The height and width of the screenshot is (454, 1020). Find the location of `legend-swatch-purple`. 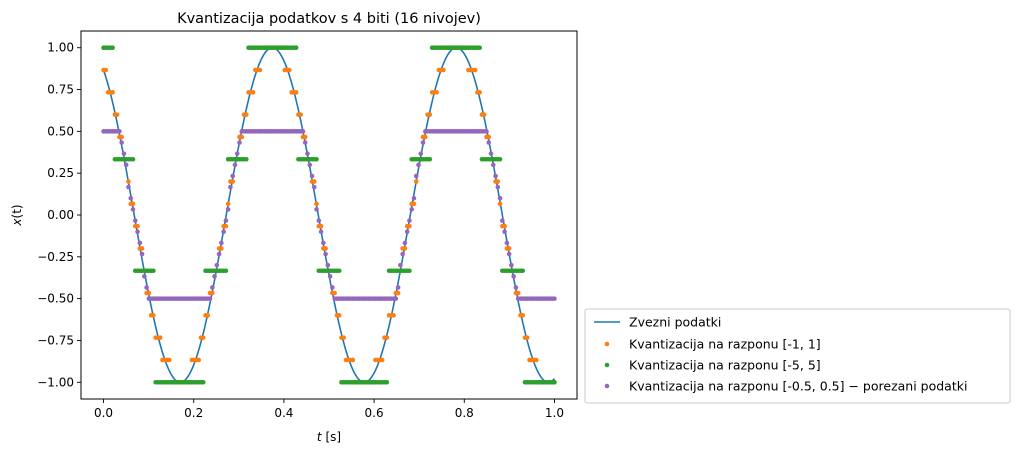

legend-swatch-purple is located at coordinates (607, 386).